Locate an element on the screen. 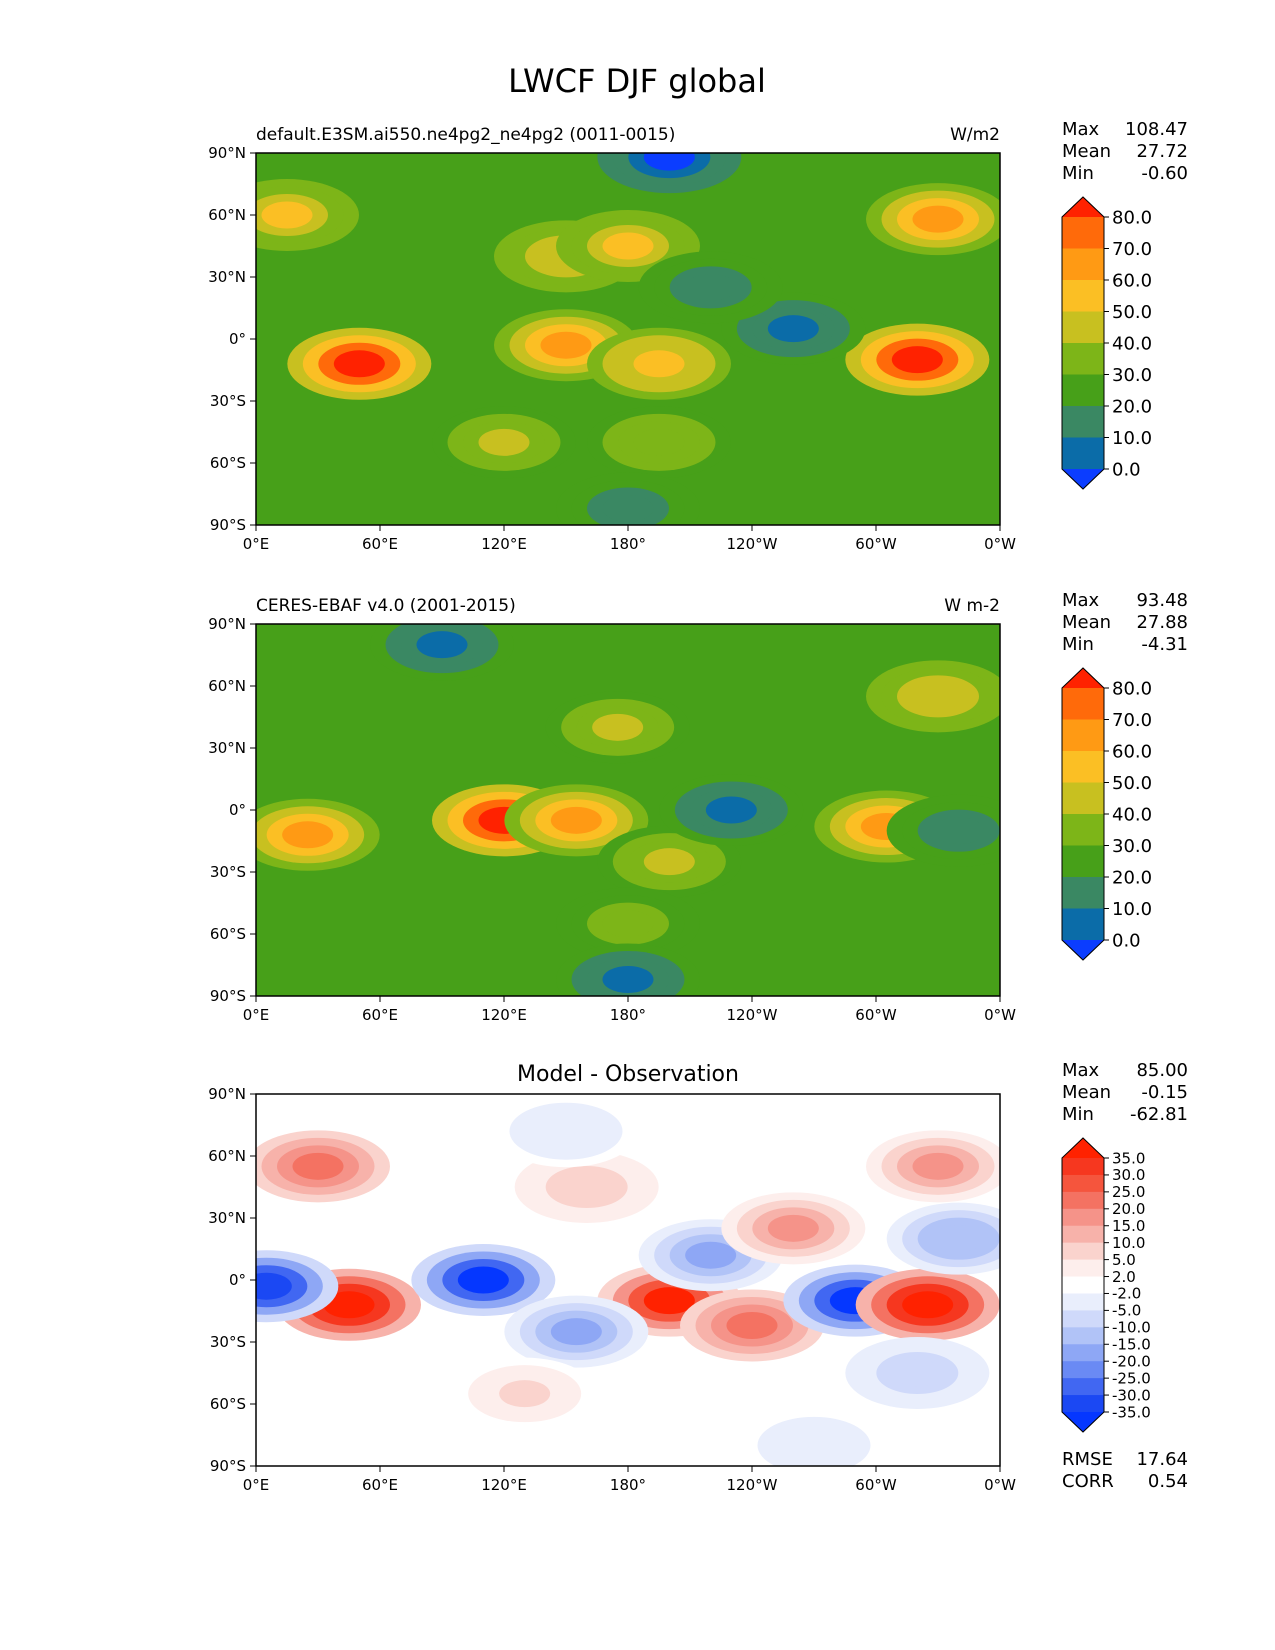 The height and width of the screenshot is (1650, 1275). metric-value: 17.64 is located at coordinates (1162, 1459).